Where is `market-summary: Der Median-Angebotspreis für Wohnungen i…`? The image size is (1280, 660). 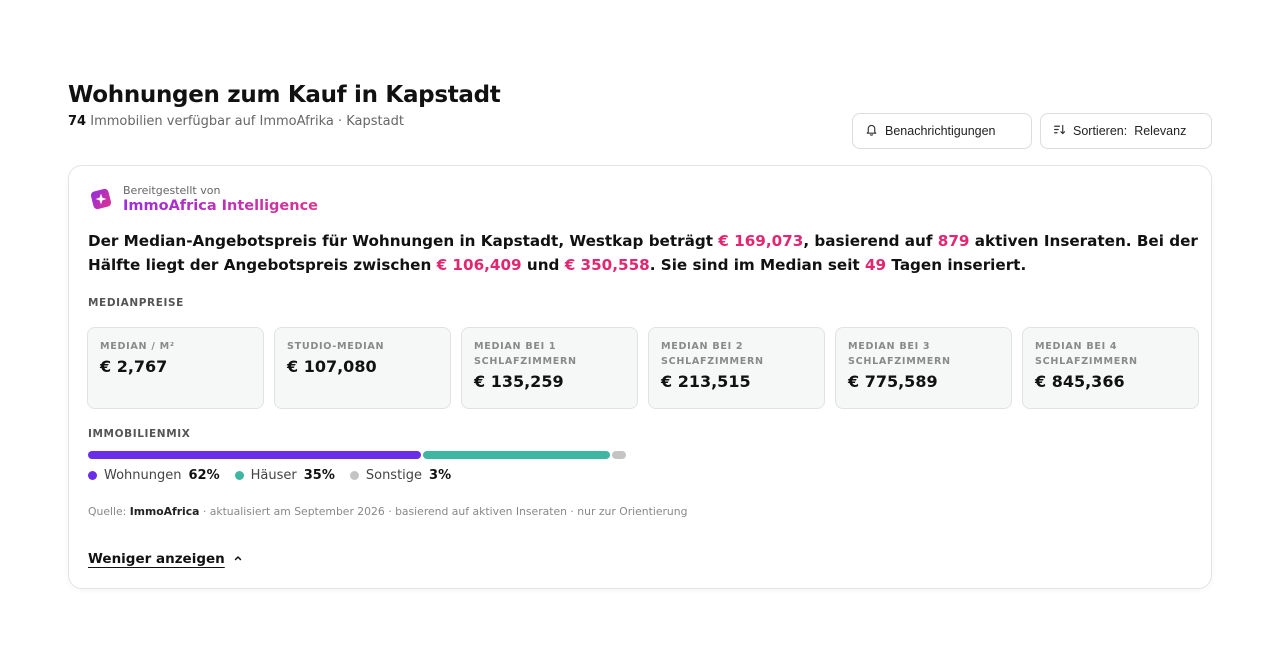
market-summary: Der Median-Angebotspreis für Wohnungen i… is located at coordinates (643, 253).